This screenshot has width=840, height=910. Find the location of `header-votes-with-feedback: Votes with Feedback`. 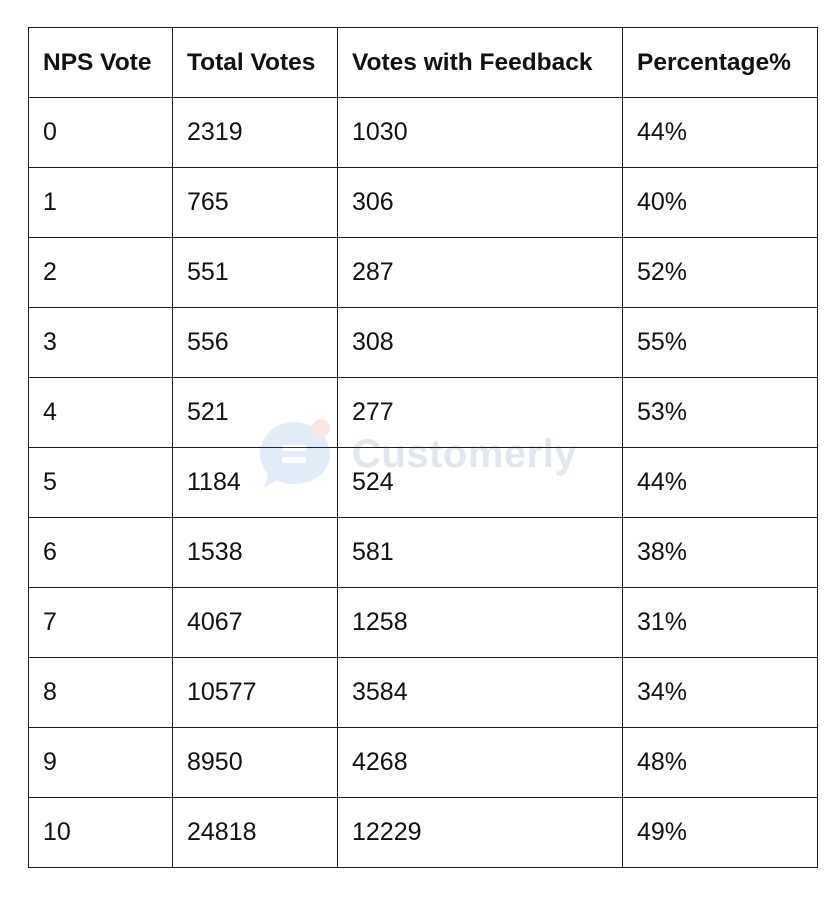

header-votes-with-feedback: Votes with Feedback is located at coordinates (480, 62).